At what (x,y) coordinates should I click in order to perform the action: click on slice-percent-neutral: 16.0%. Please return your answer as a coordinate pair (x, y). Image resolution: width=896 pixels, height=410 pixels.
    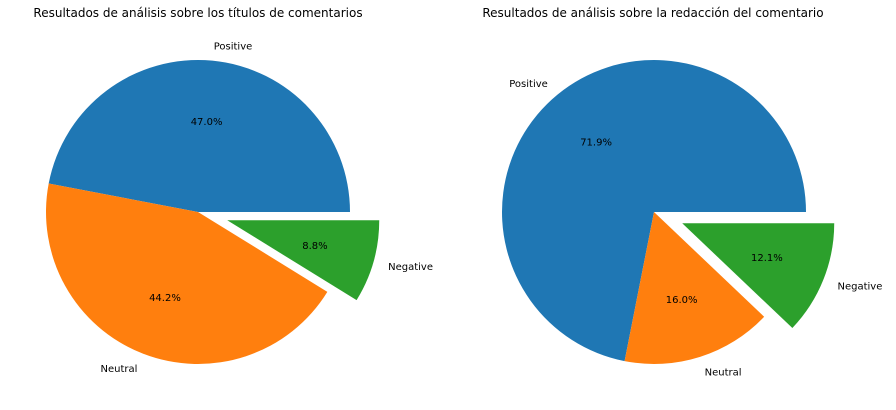
    Looking at the image, I should click on (682, 300).